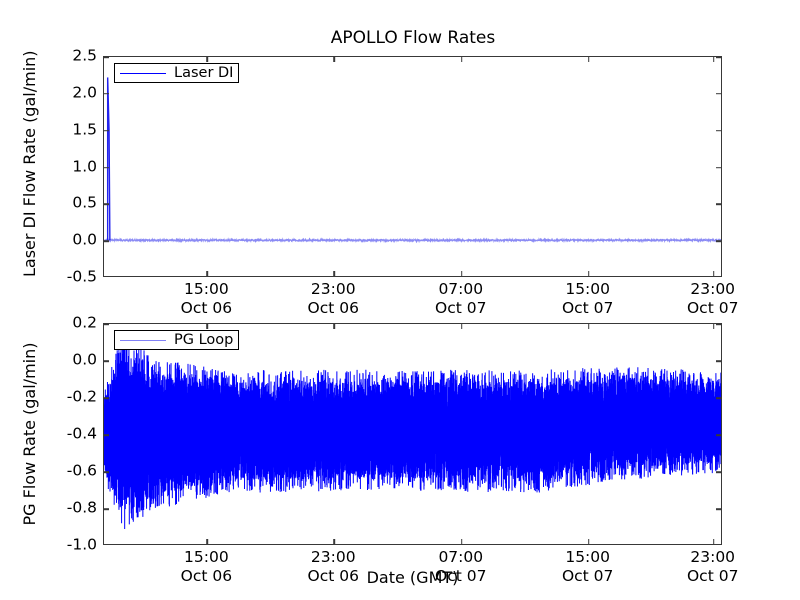 This screenshot has height=600, width=800. Describe the element at coordinates (84, 322) in the screenshot. I see `y-tick-label: 0.2` at that location.